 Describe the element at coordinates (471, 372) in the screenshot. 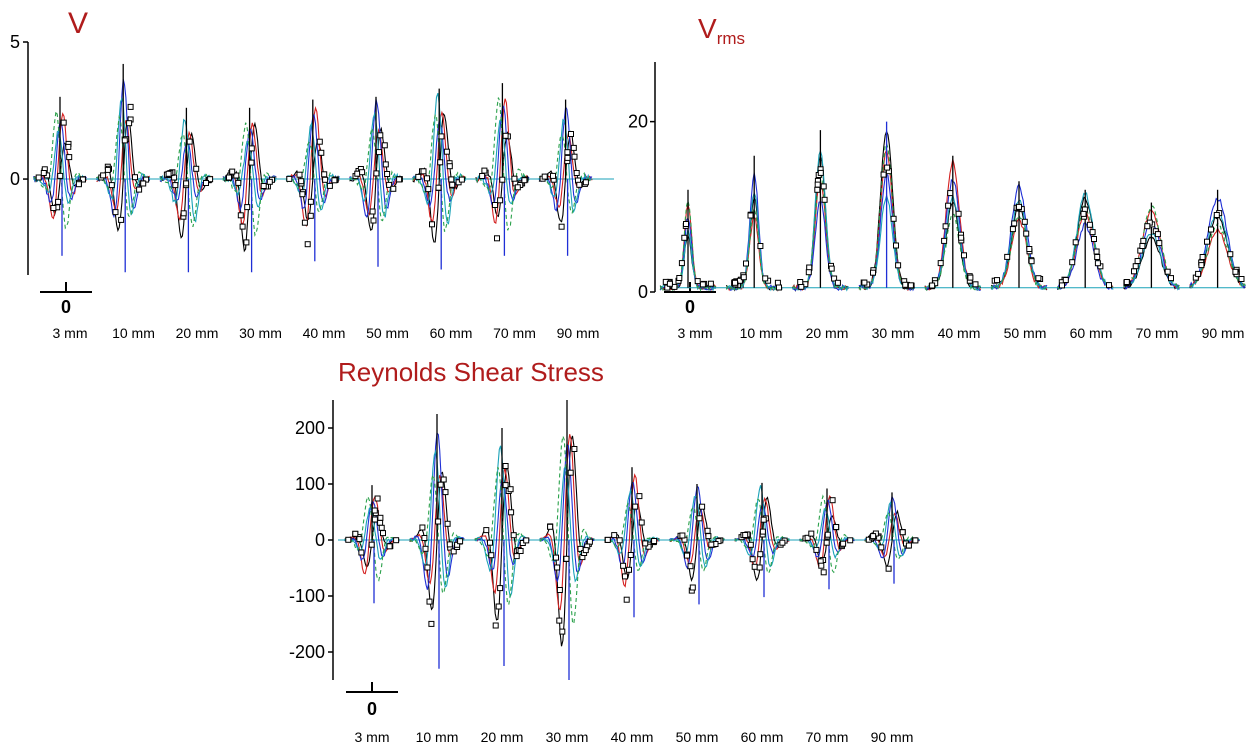

I see `chart-title: Reynolds Shear Stress` at that location.